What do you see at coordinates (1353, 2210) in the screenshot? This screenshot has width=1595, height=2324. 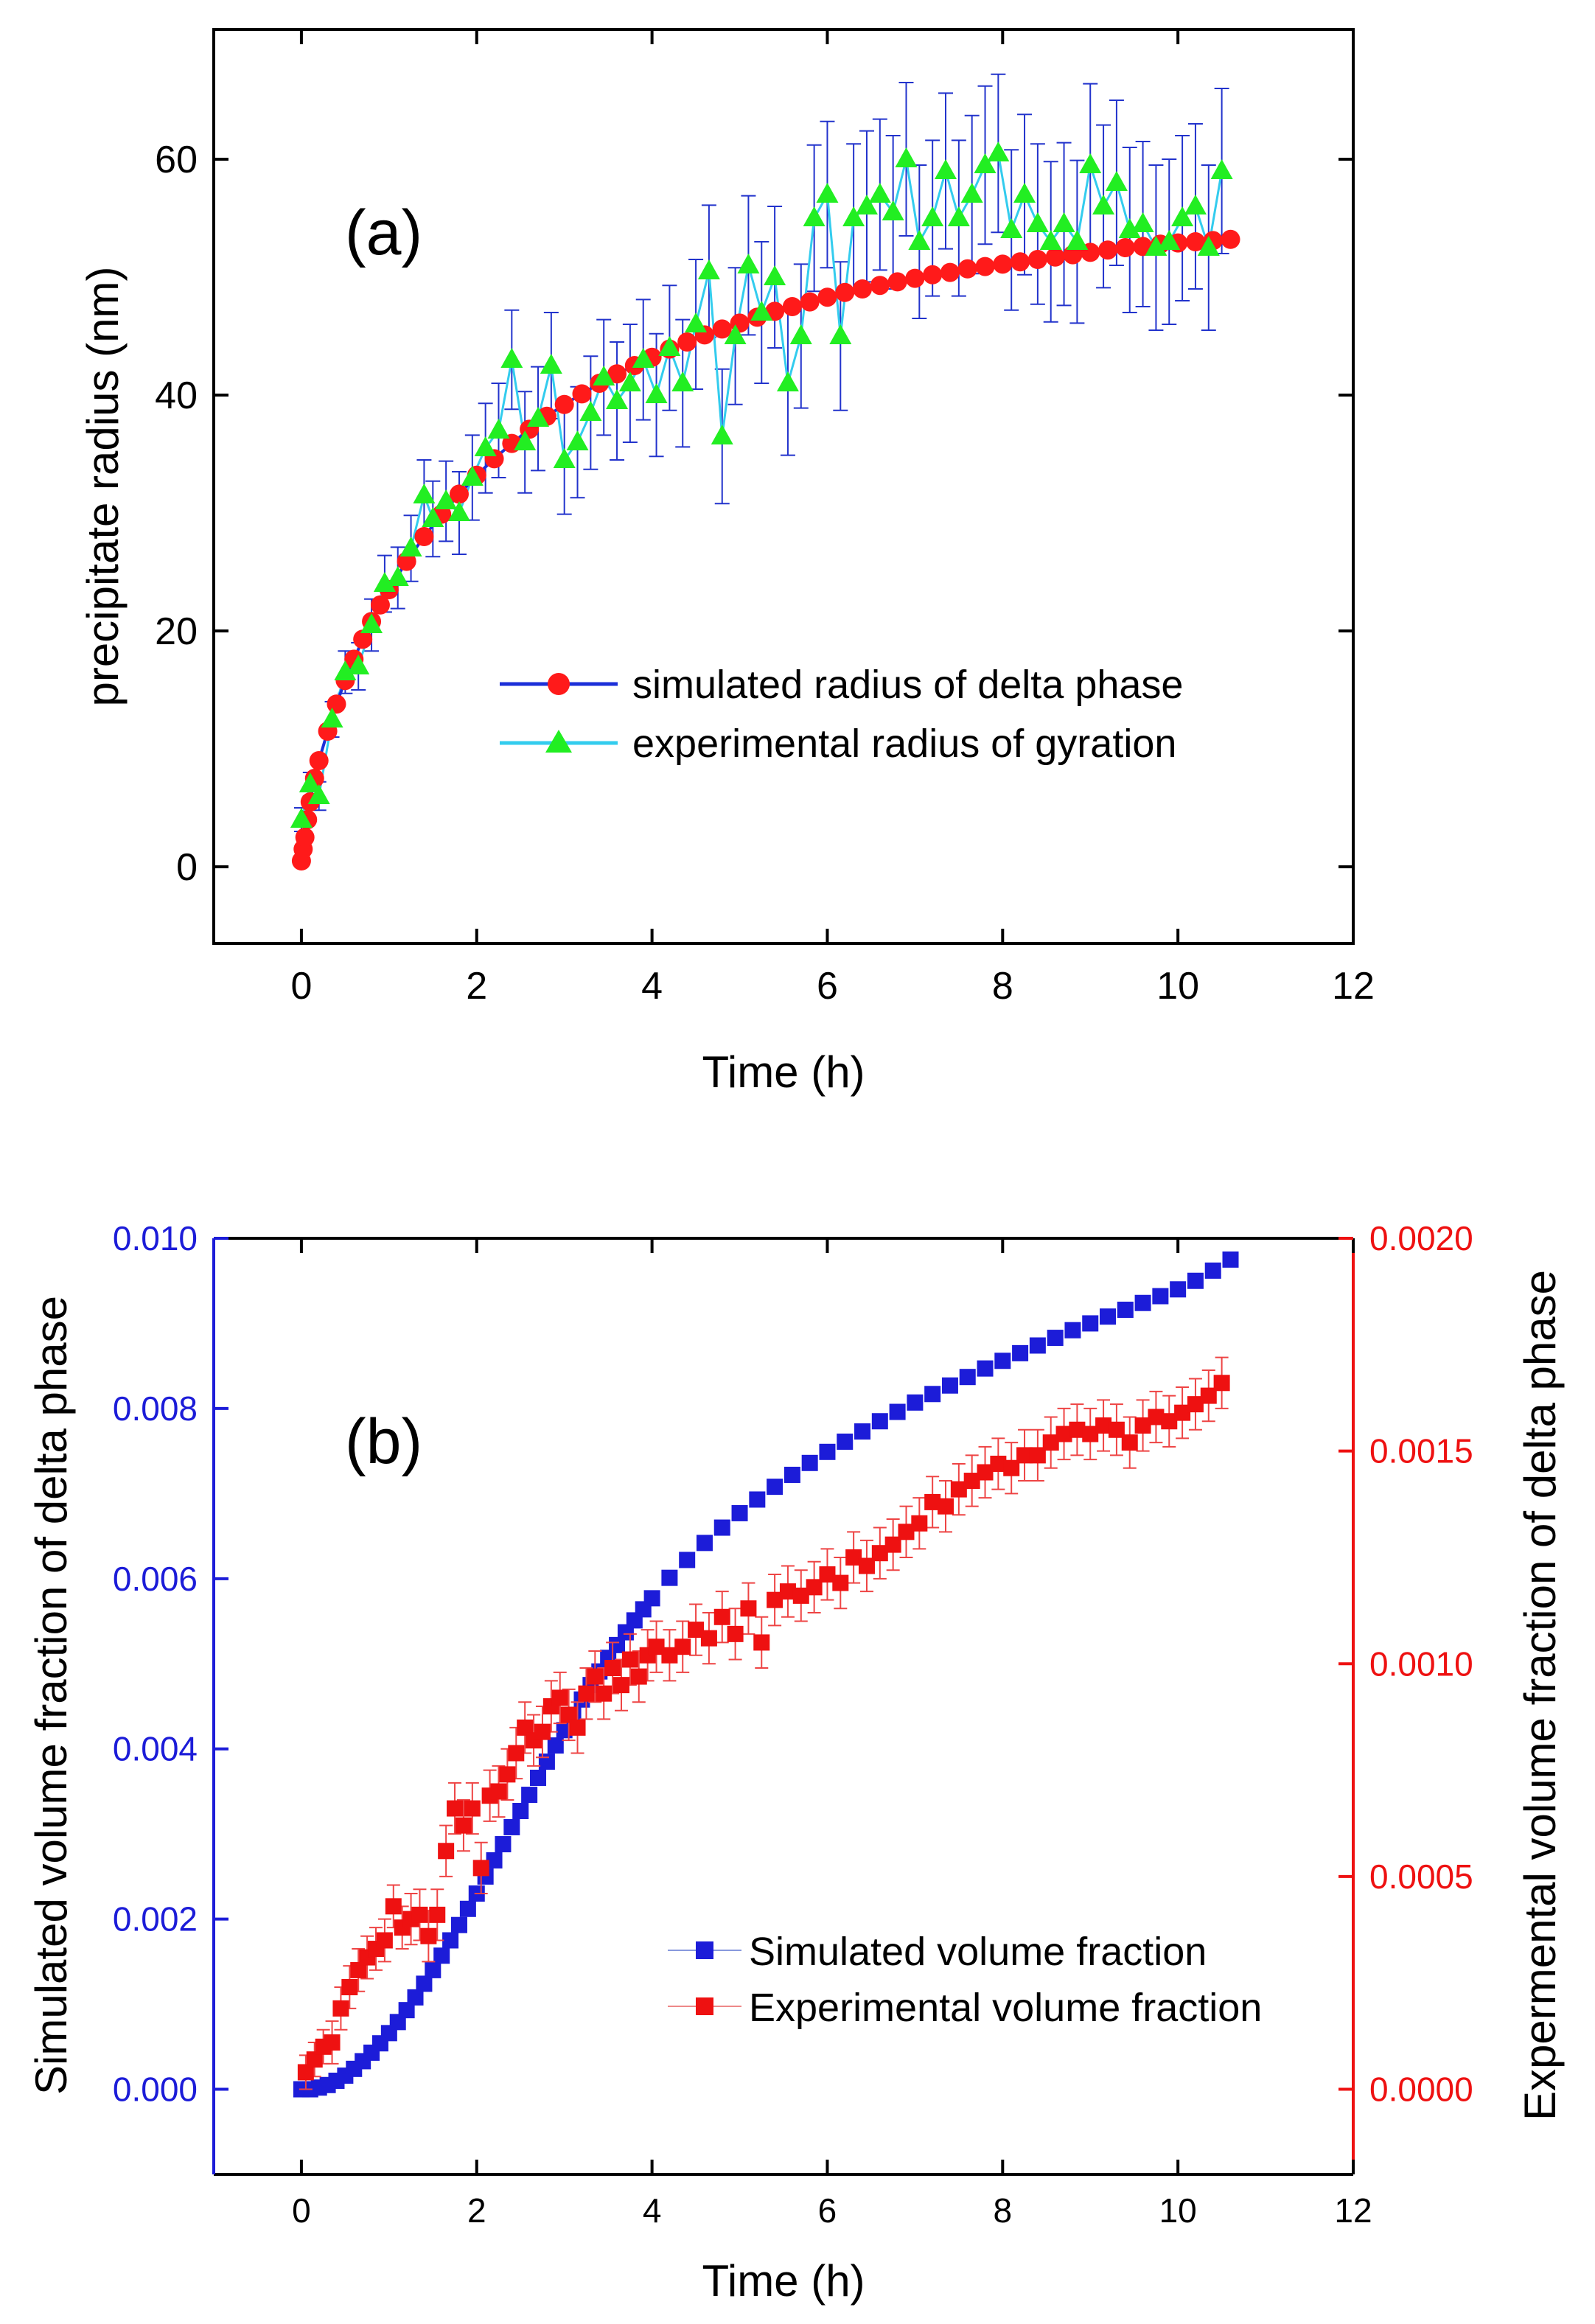 I see `panel-b-x-tick-label: 12` at bounding box center [1353, 2210].